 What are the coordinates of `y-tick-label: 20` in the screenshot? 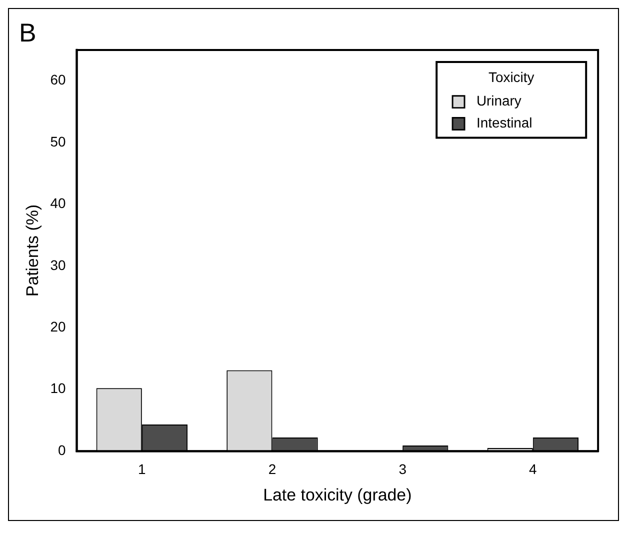 It's located at (58, 326).